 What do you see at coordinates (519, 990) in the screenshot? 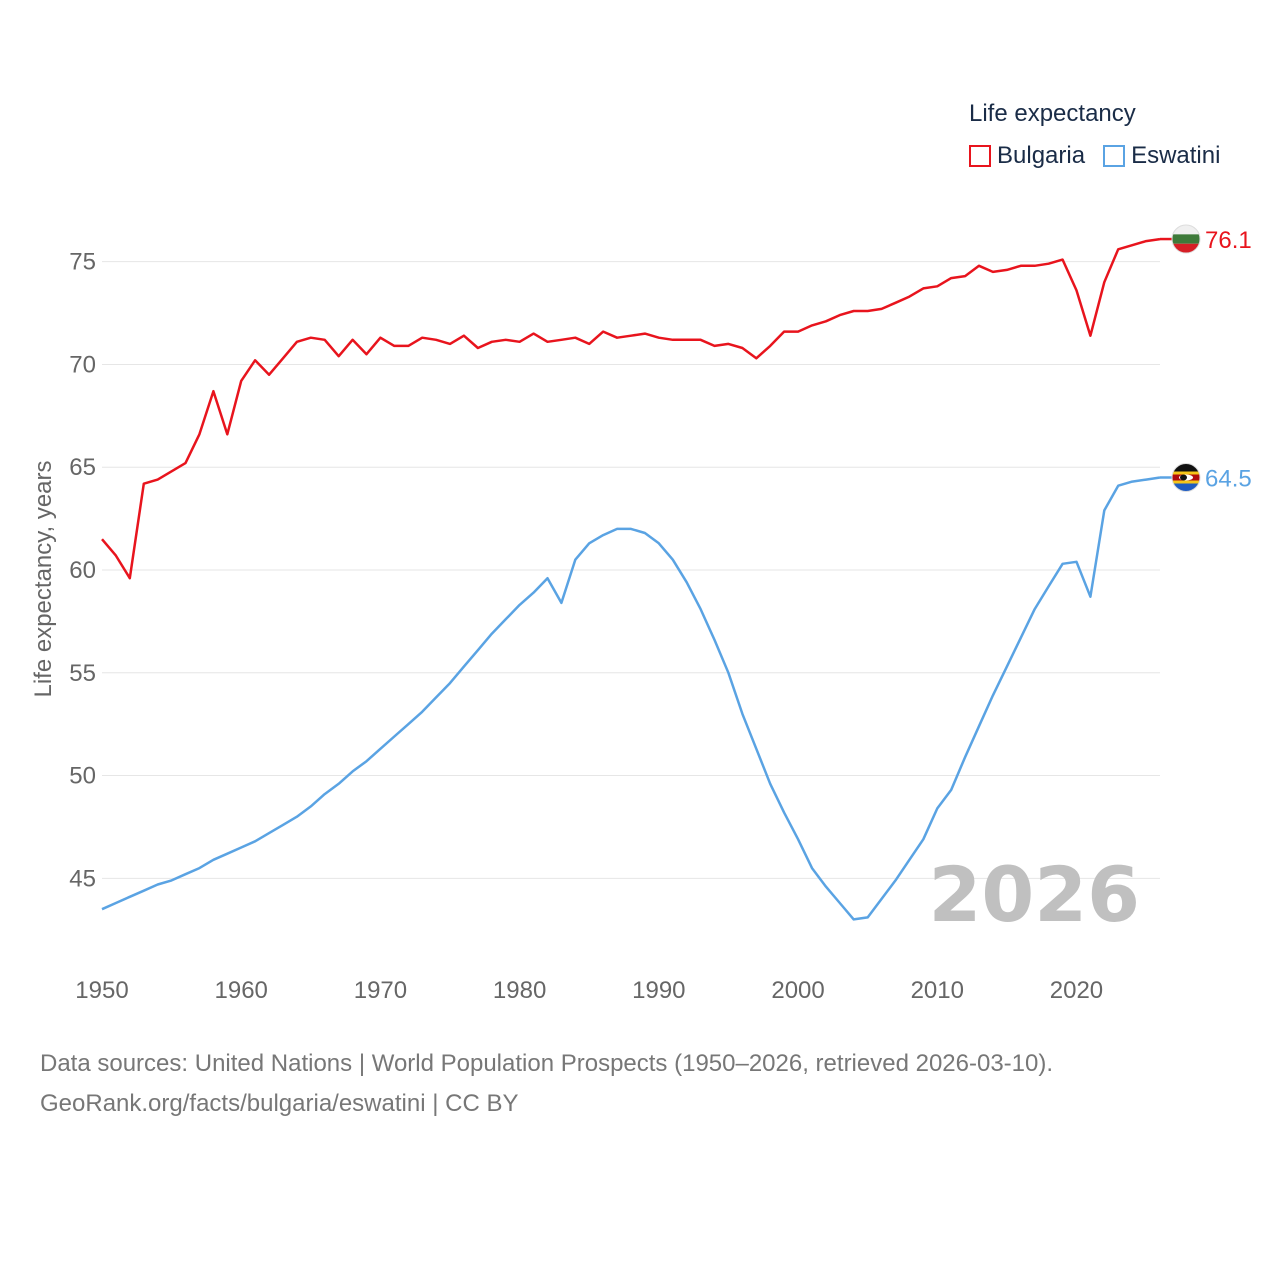
I see `x-tick-label: 1980` at bounding box center [519, 990].